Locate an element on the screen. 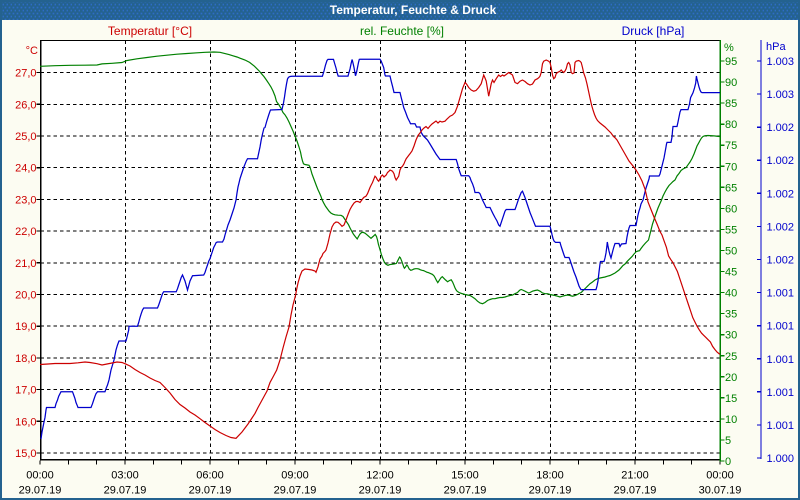  svg-text: 16,0 is located at coordinates (25, 422).